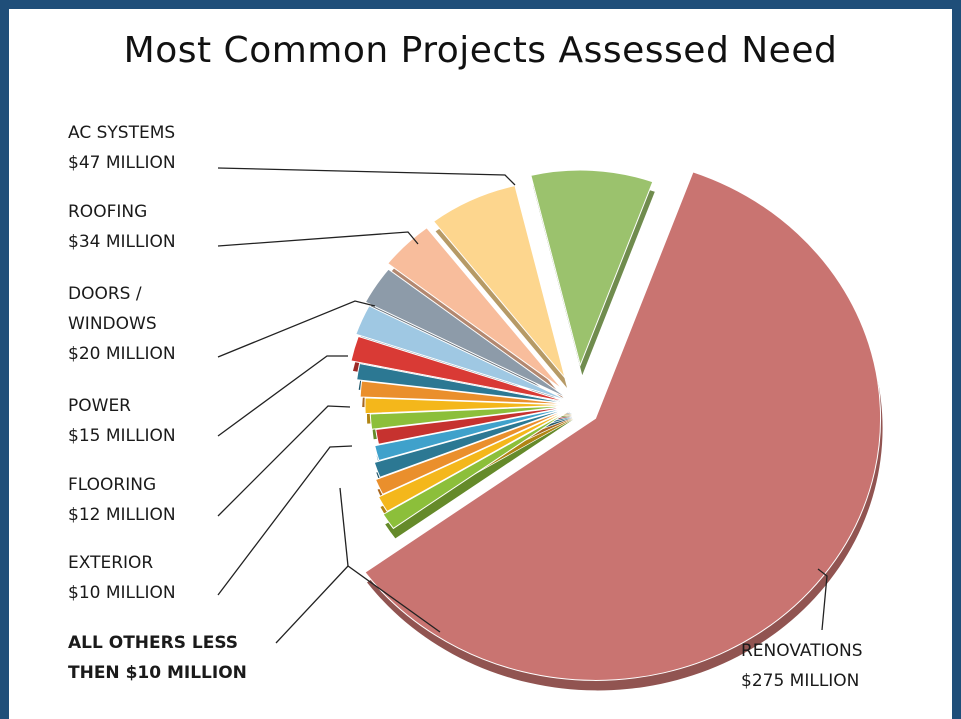 The image size is (961, 719). What do you see at coordinates (282, 396) in the screenshot?
I see `leader-power` at bounding box center [282, 396].